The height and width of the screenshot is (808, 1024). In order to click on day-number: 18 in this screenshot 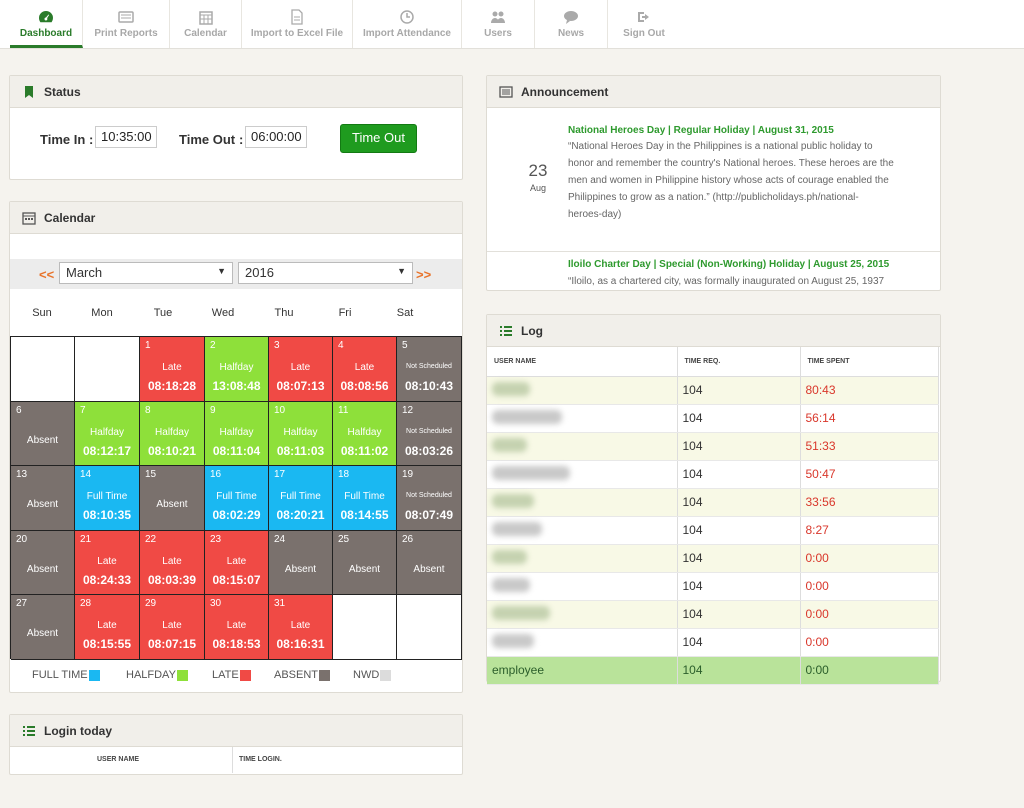, I will do `click(344, 475)`.